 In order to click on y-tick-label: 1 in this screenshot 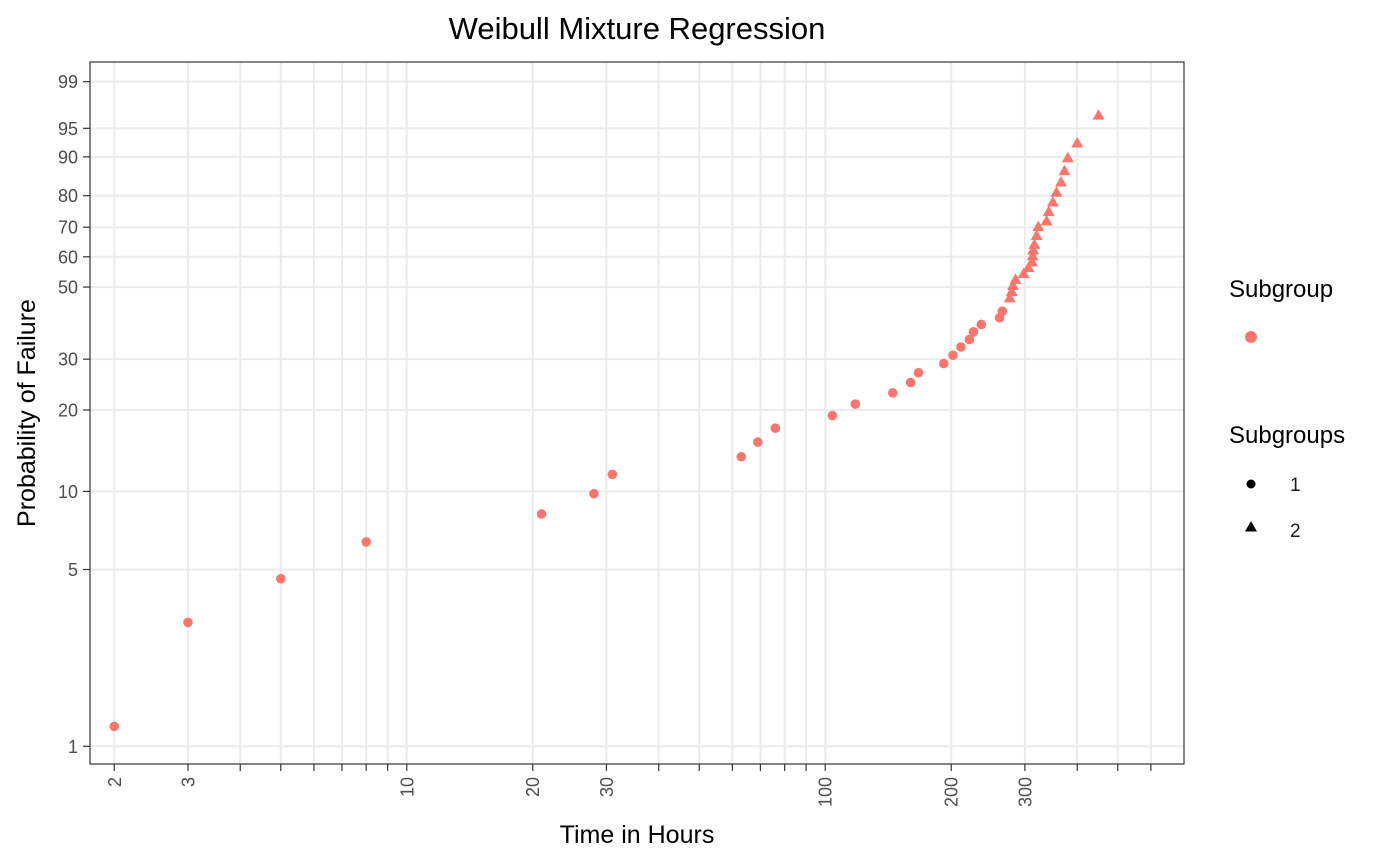, I will do `click(73, 747)`.